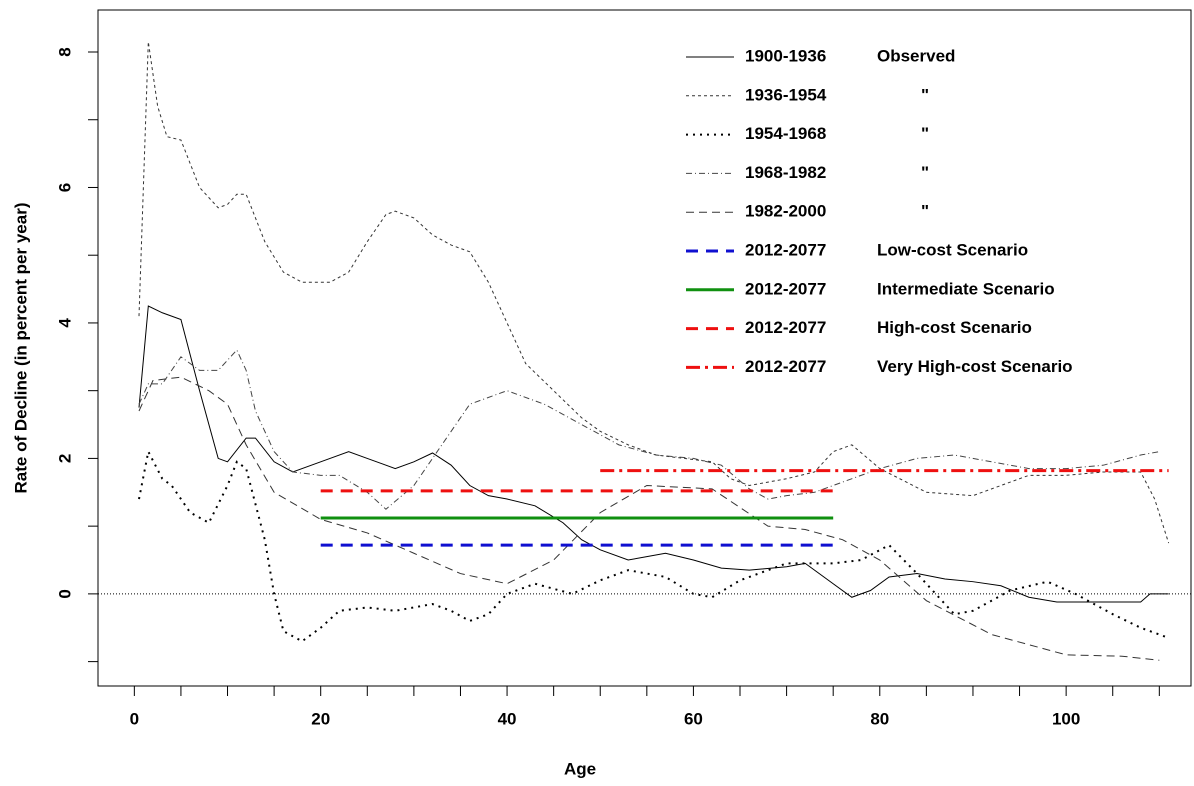 The height and width of the screenshot is (786, 1194). I want to click on legend-label: 1982-2000, so click(785, 211).